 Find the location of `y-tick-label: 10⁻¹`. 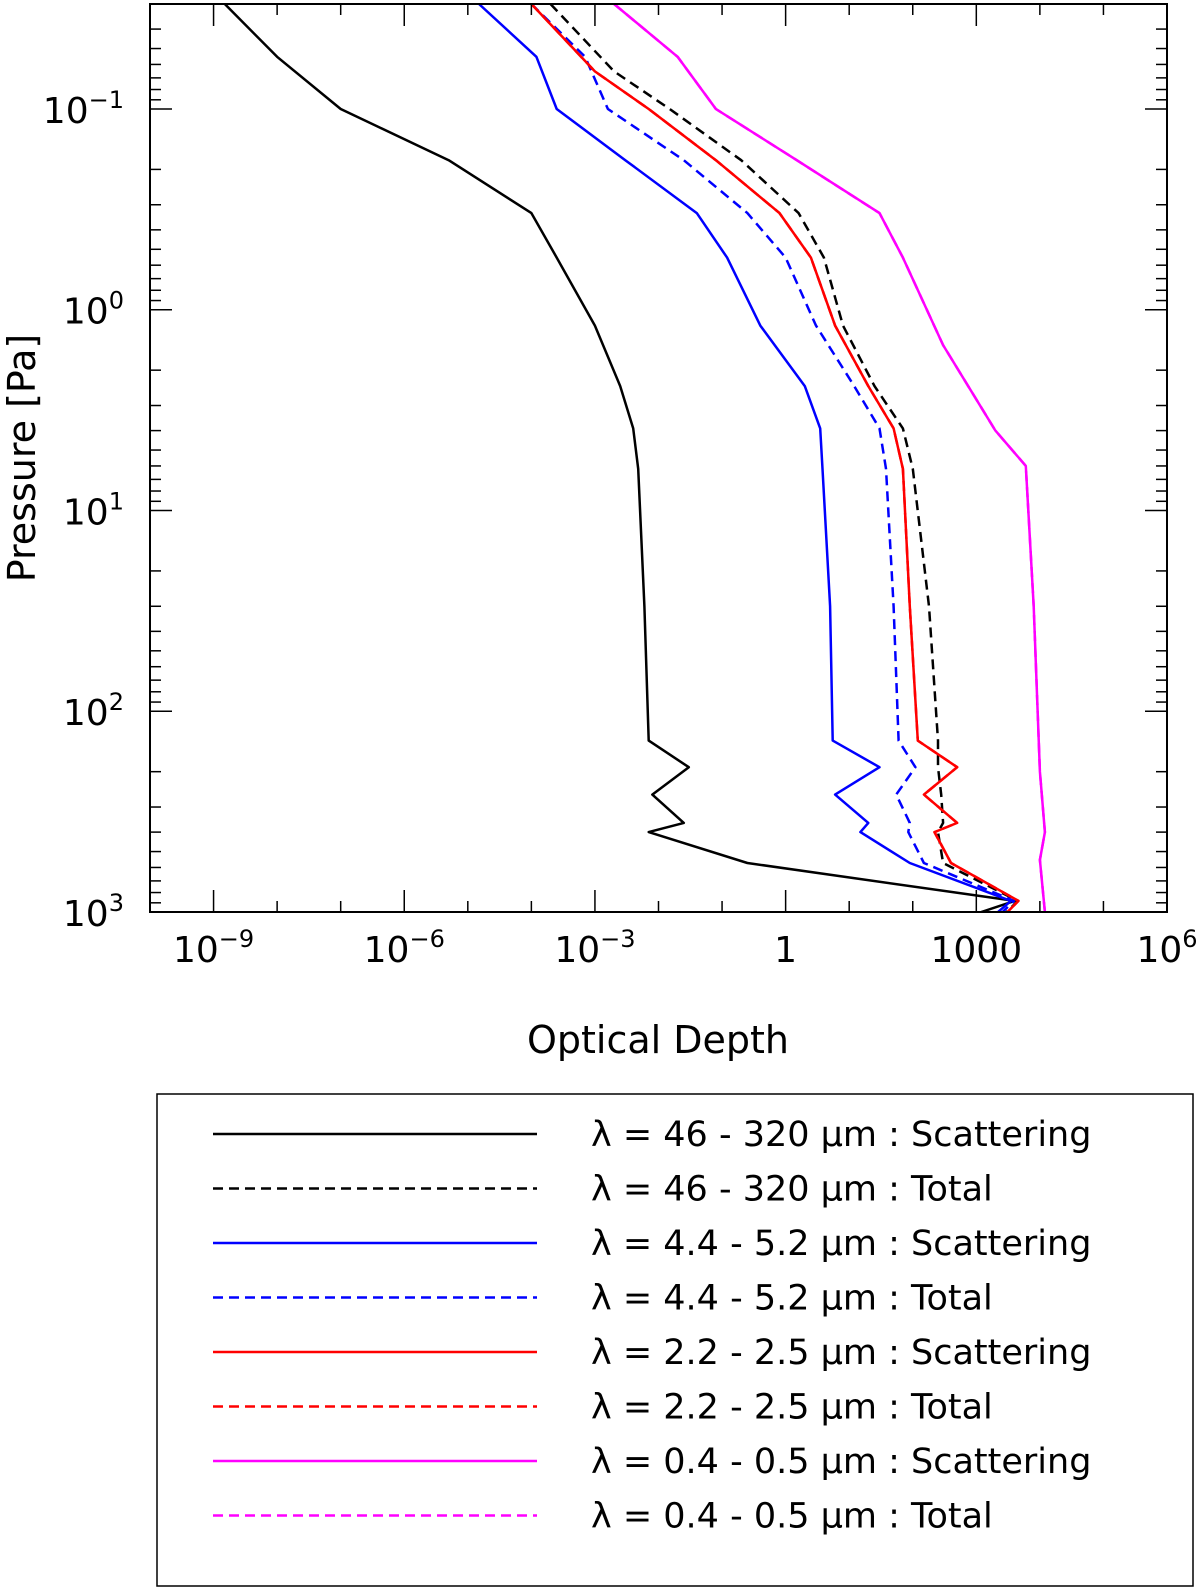

y-tick-label: 10⁻¹ is located at coordinates (83, 109).